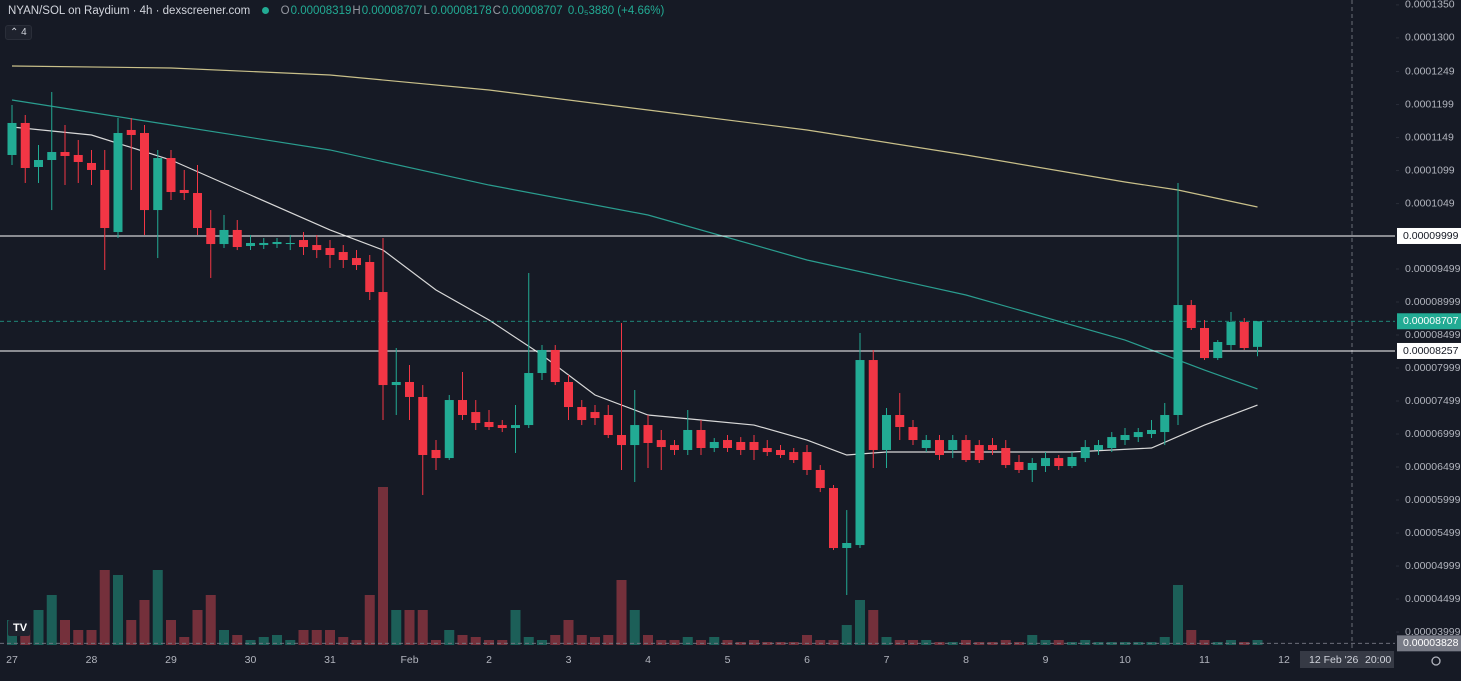 The image size is (1461, 681). What do you see at coordinates (18, 32) in the screenshot?
I see `indicators-toggle: ⌃ 4` at bounding box center [18, 32].